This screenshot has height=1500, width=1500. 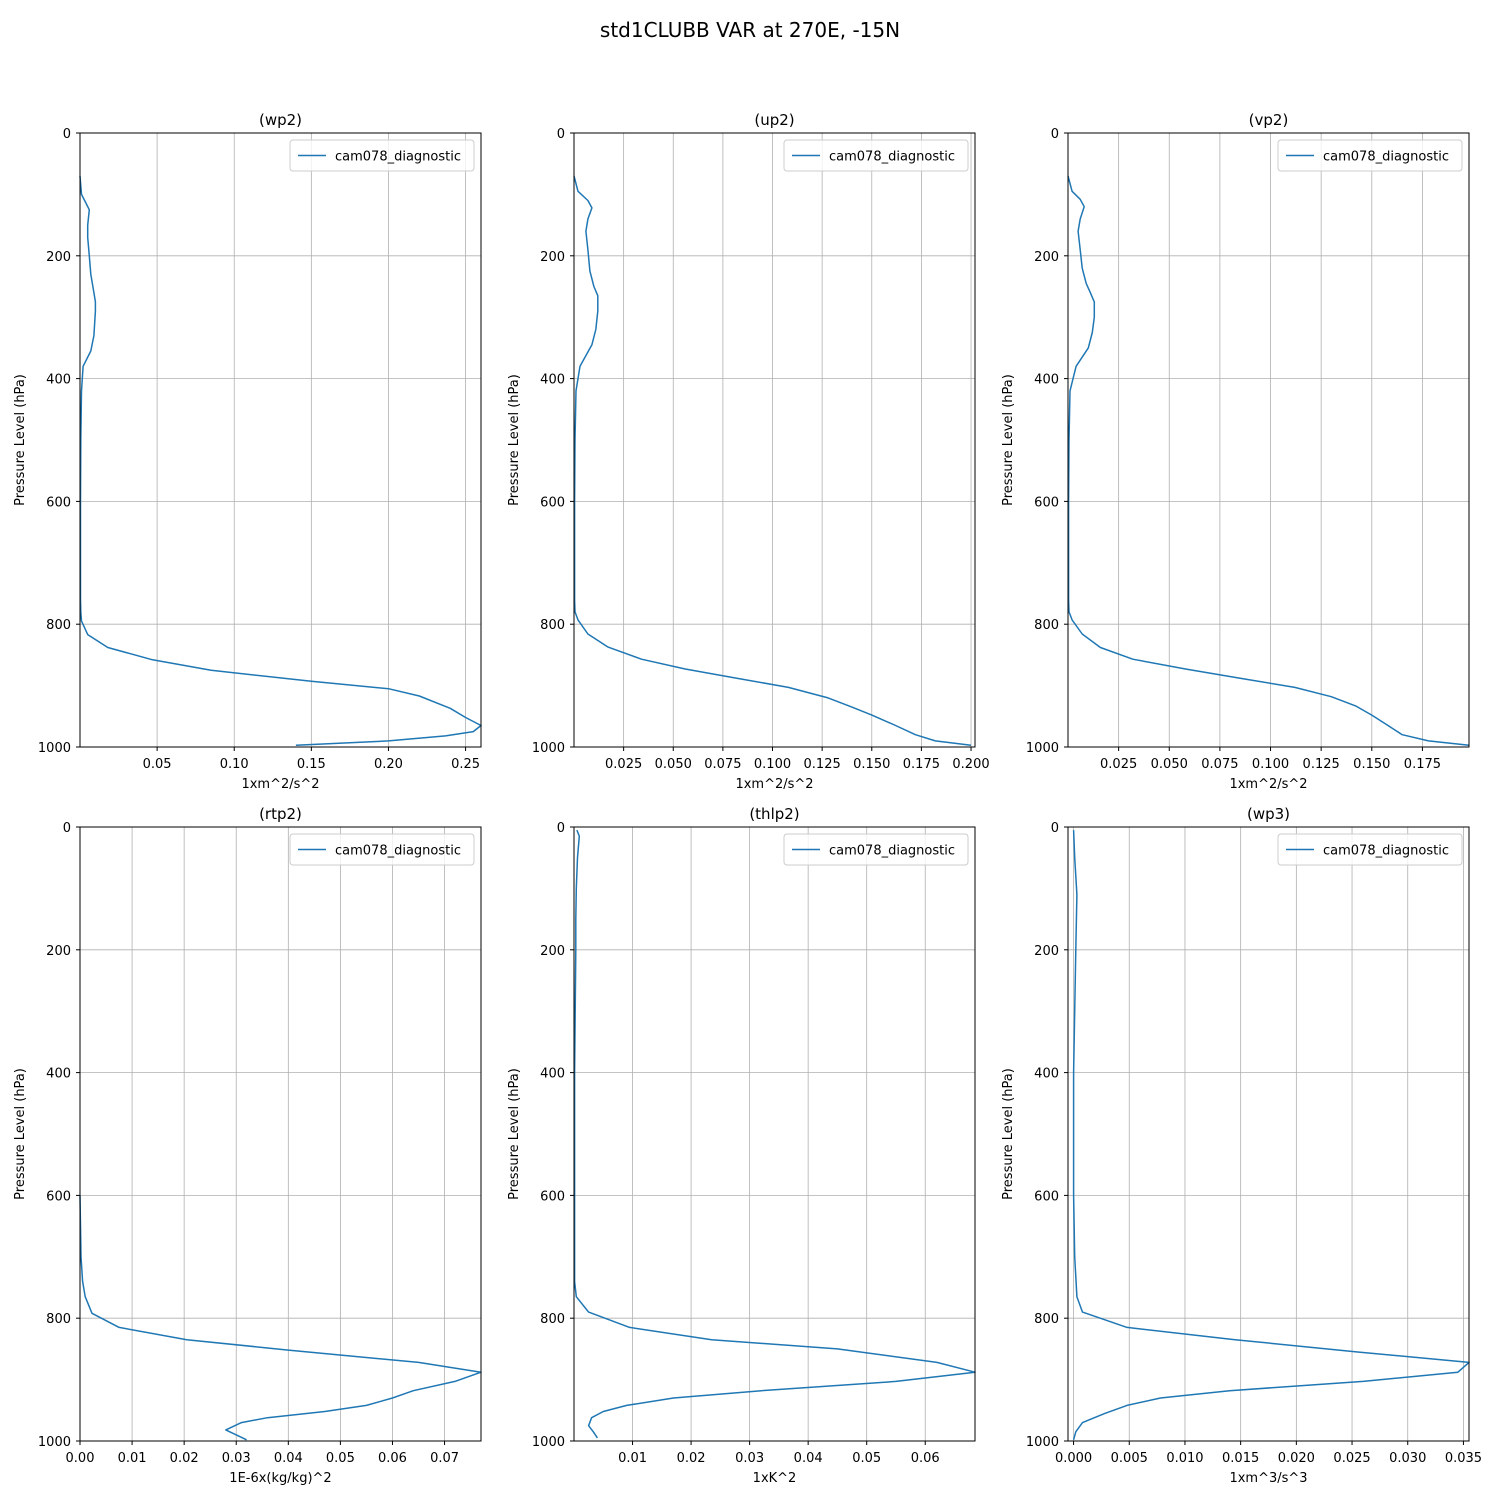 What do you see at coordinates (1463, 1458) in the screenshot?
I see `x-tick-label: 0.035` at bounding box center [1463, 1458].